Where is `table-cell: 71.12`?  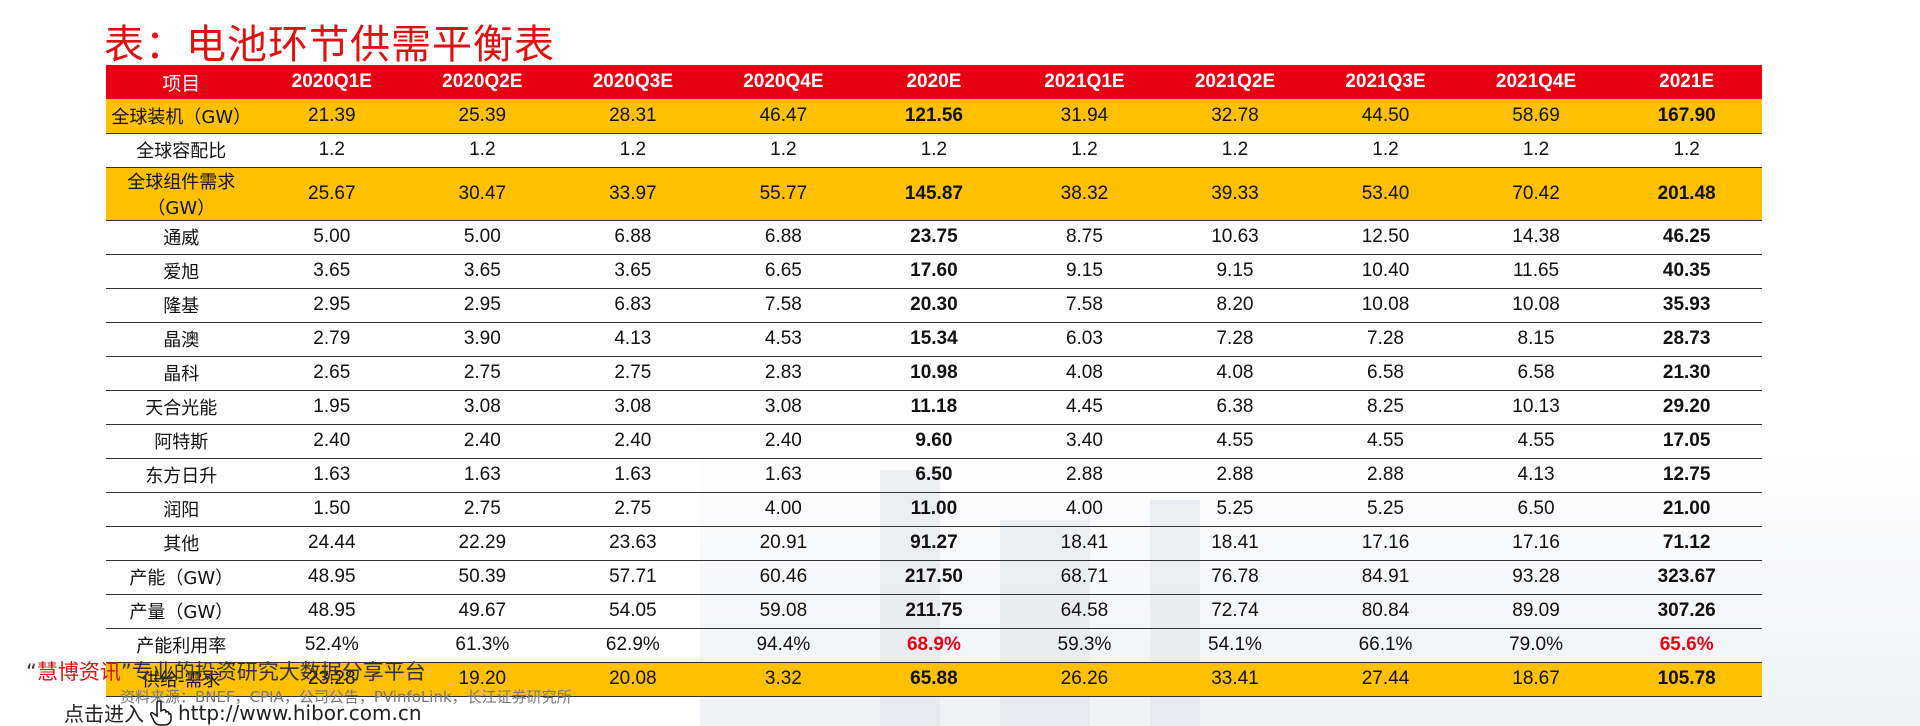
table-cell: 71.12 is located at coordinates (1686, 543).